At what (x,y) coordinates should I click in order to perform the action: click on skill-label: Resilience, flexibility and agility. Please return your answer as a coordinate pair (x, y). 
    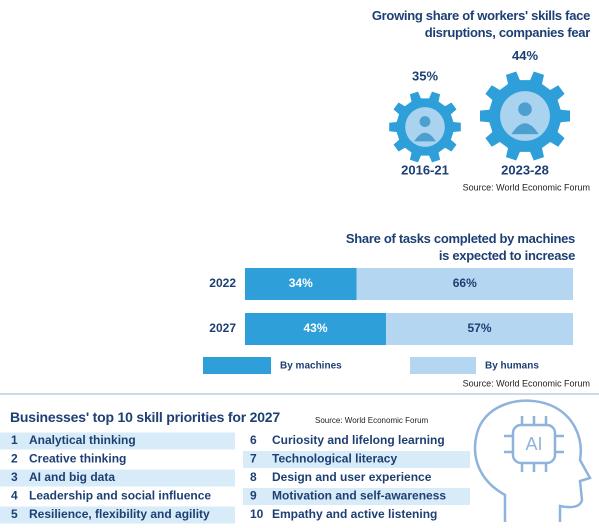
    Looking at the image, I should click on (119, 514).